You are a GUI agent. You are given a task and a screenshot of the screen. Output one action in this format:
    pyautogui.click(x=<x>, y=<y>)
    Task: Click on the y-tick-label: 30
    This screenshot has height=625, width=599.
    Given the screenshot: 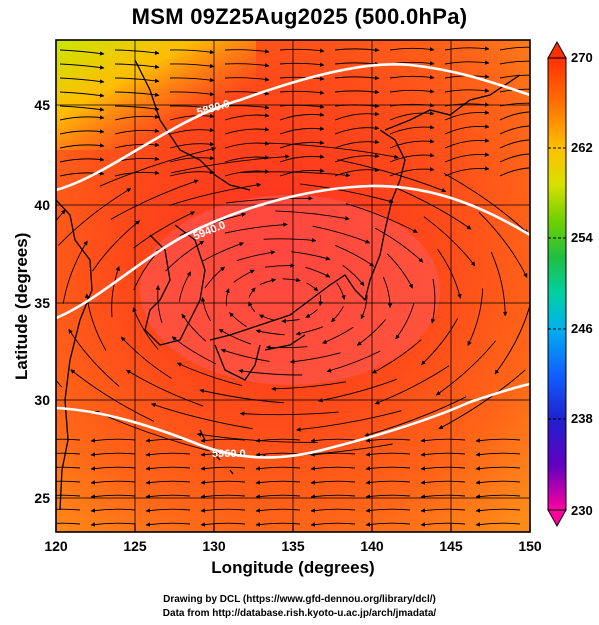 What is the action you would take?
    pyautogui.click(x=42, y=400)
    